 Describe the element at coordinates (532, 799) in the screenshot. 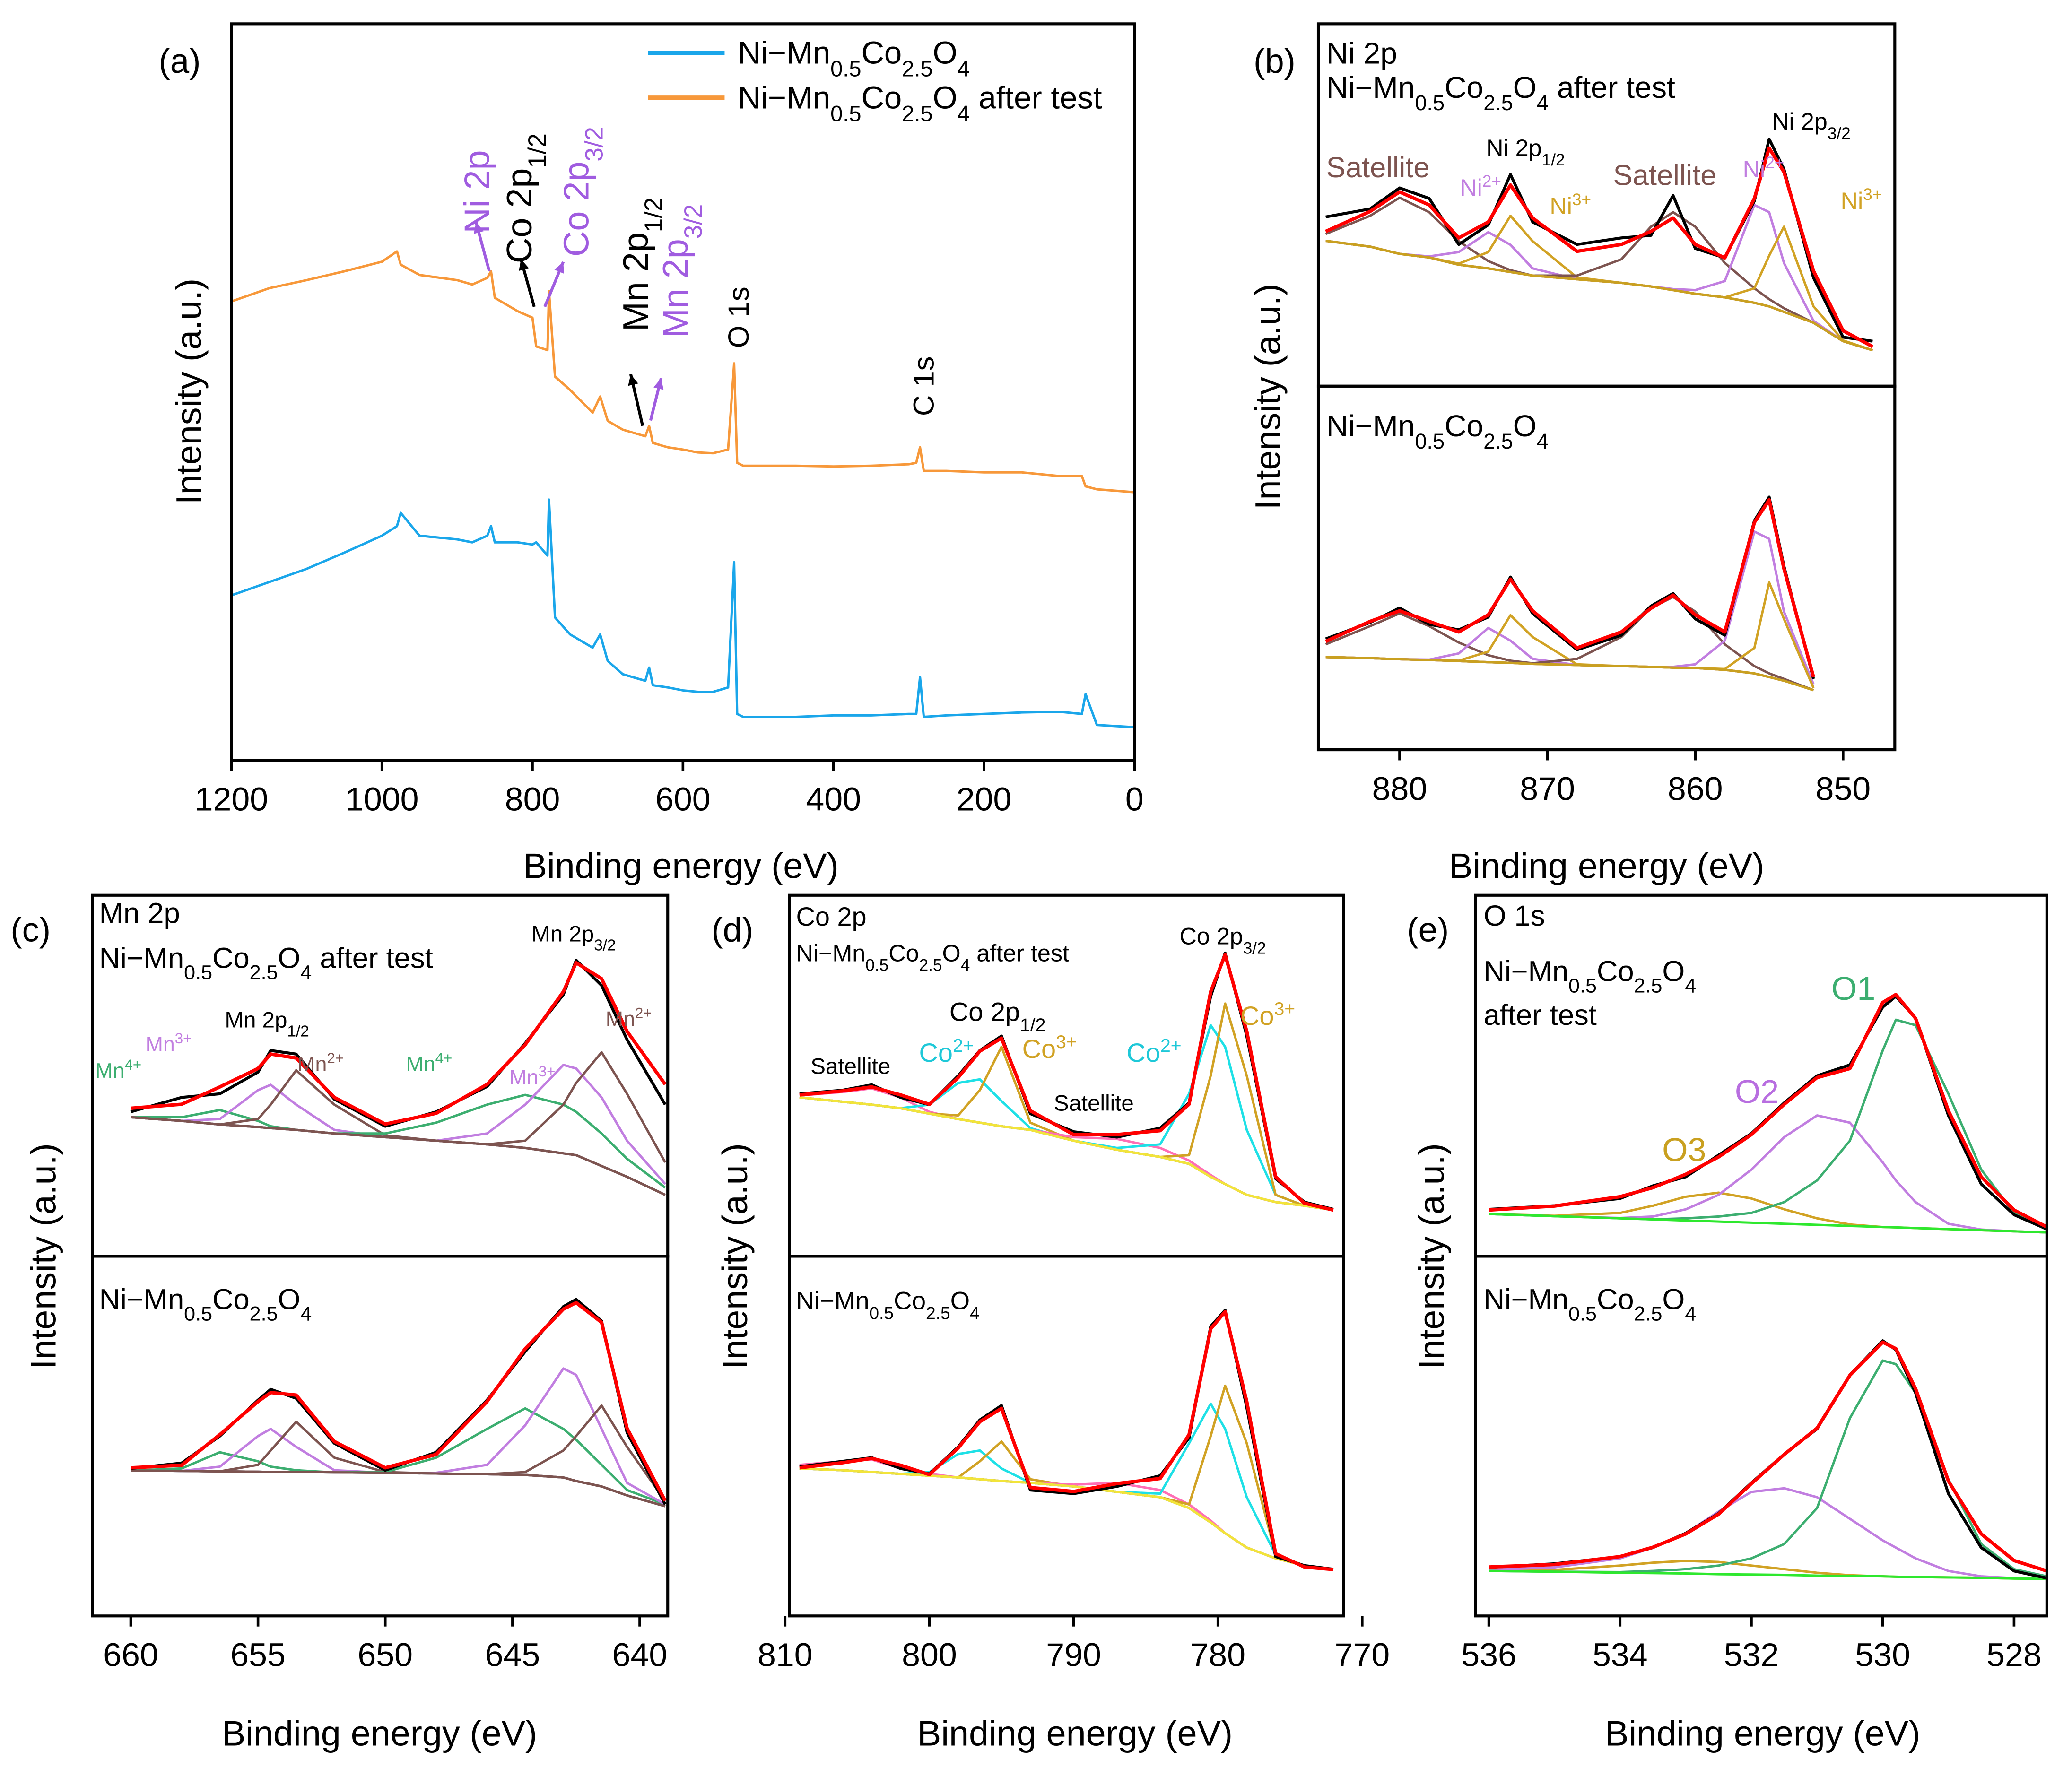

I see `x-tick-label: 800` at that location.